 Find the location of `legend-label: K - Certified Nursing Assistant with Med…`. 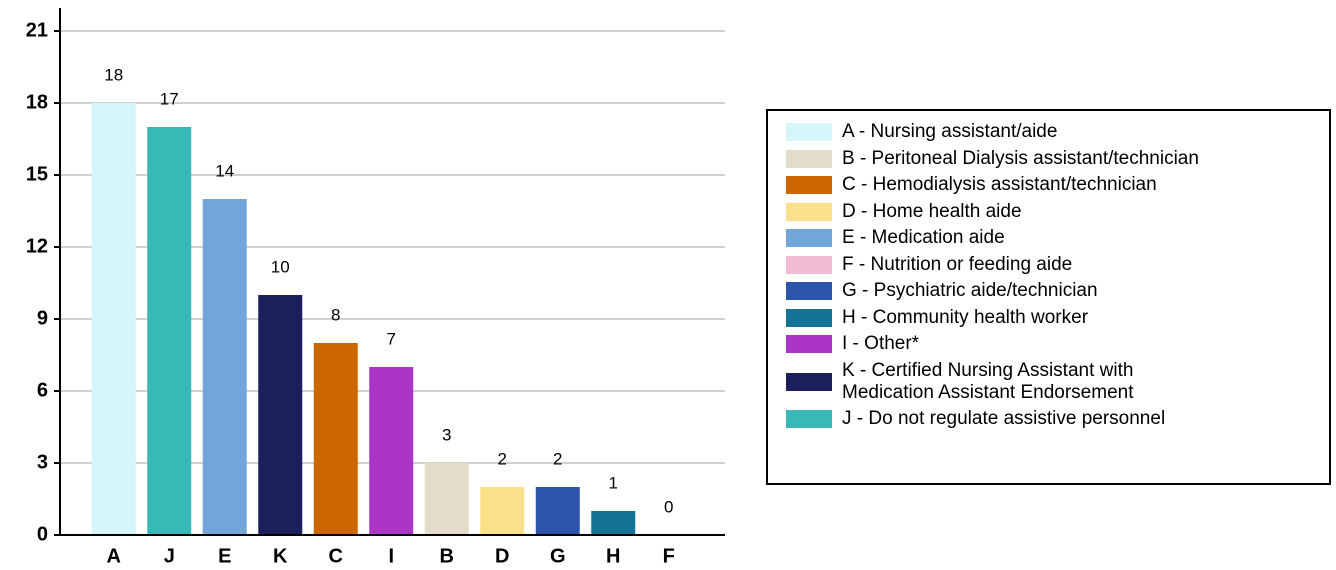

legend-label: K - Certified Nursing Assistant with Med… is located at coordinates (988, 381).